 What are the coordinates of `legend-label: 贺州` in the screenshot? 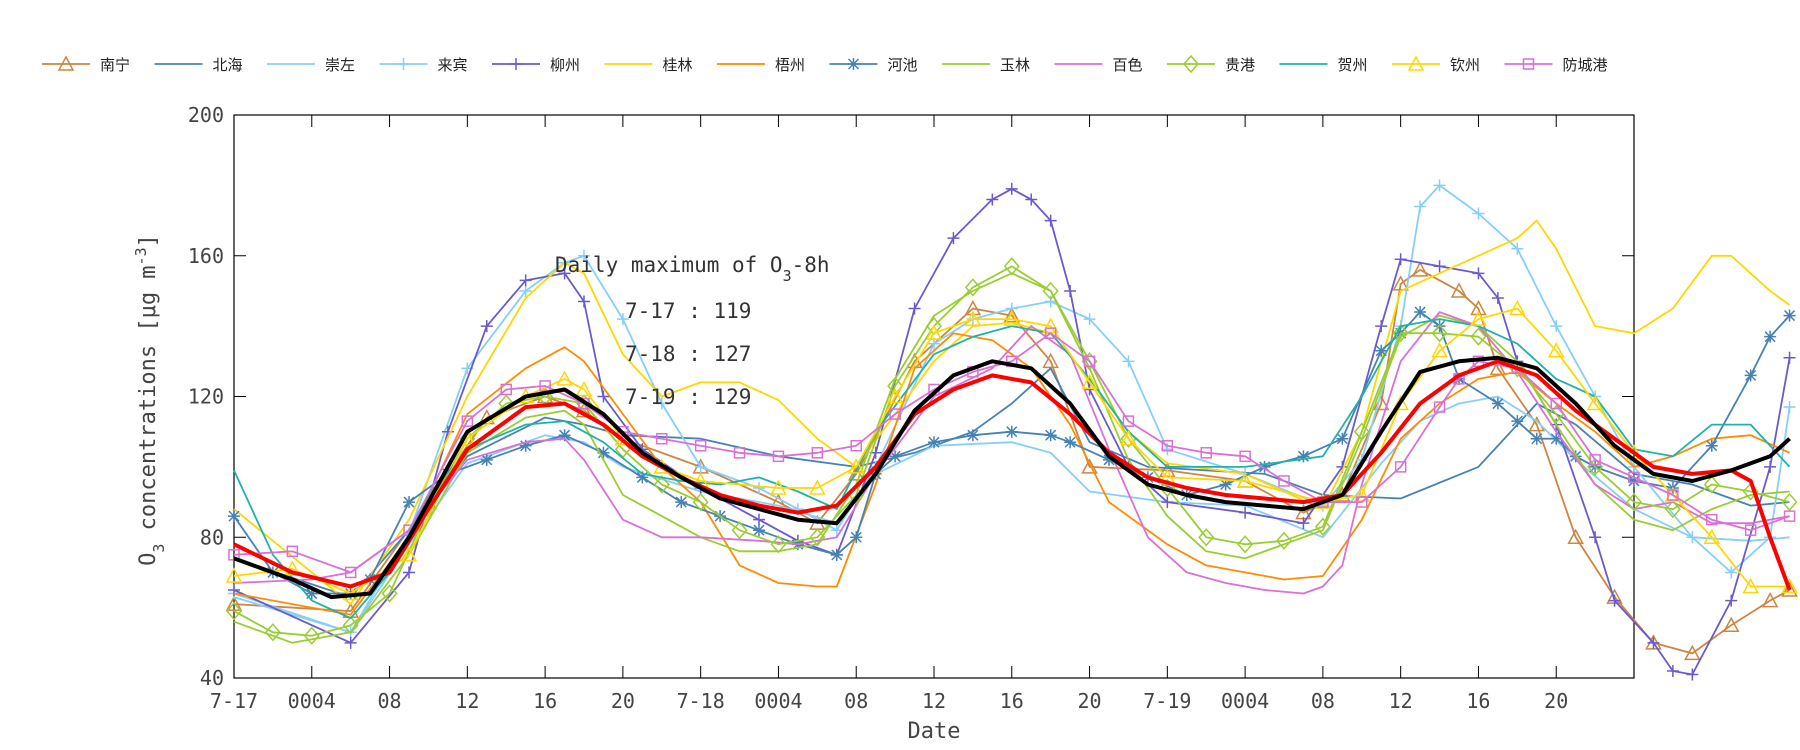 It's located at (1353, 65).